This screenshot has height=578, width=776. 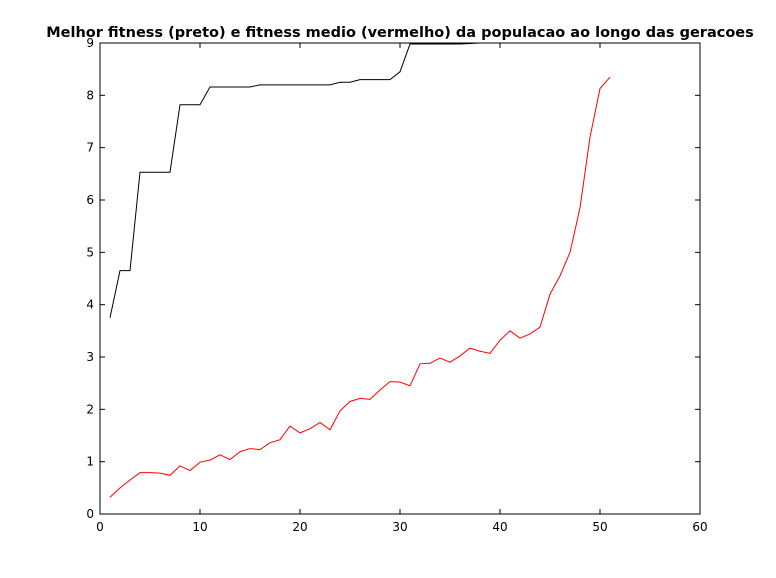 What do you see at coordinates (599, 527) in the screenshot?
I see `x-tick-label: 50` at bounding box center [599, 527].